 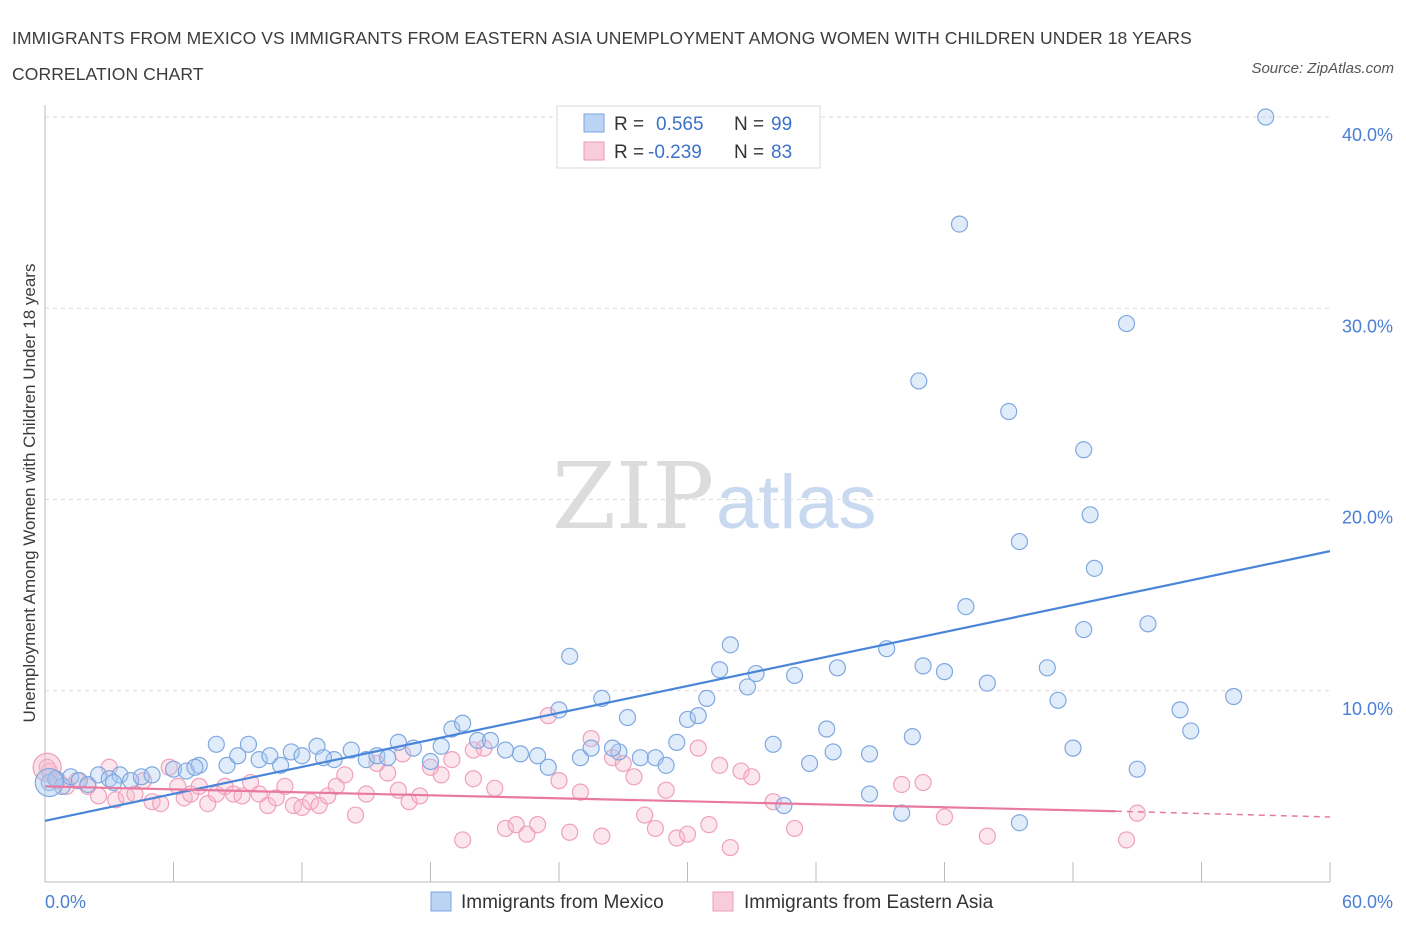 What do you see at coordinates (441, 901) in the screenshot?
I see `bottom-legend-swatch-mexico` at bounding box center [441, 901].